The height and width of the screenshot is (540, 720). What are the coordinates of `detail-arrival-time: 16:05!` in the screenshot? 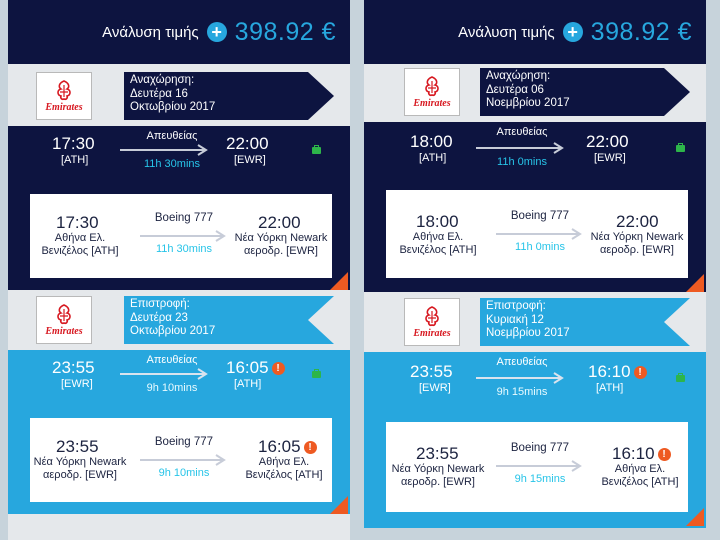 It's located at (287, 447).